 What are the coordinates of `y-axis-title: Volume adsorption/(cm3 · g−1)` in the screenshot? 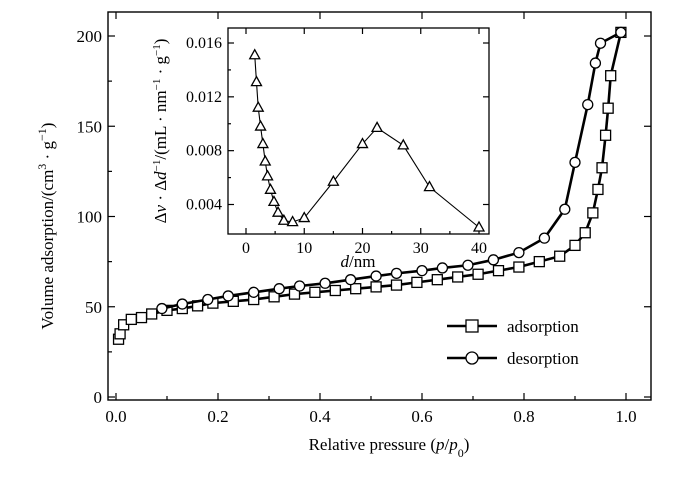 It's located at (46, 226).